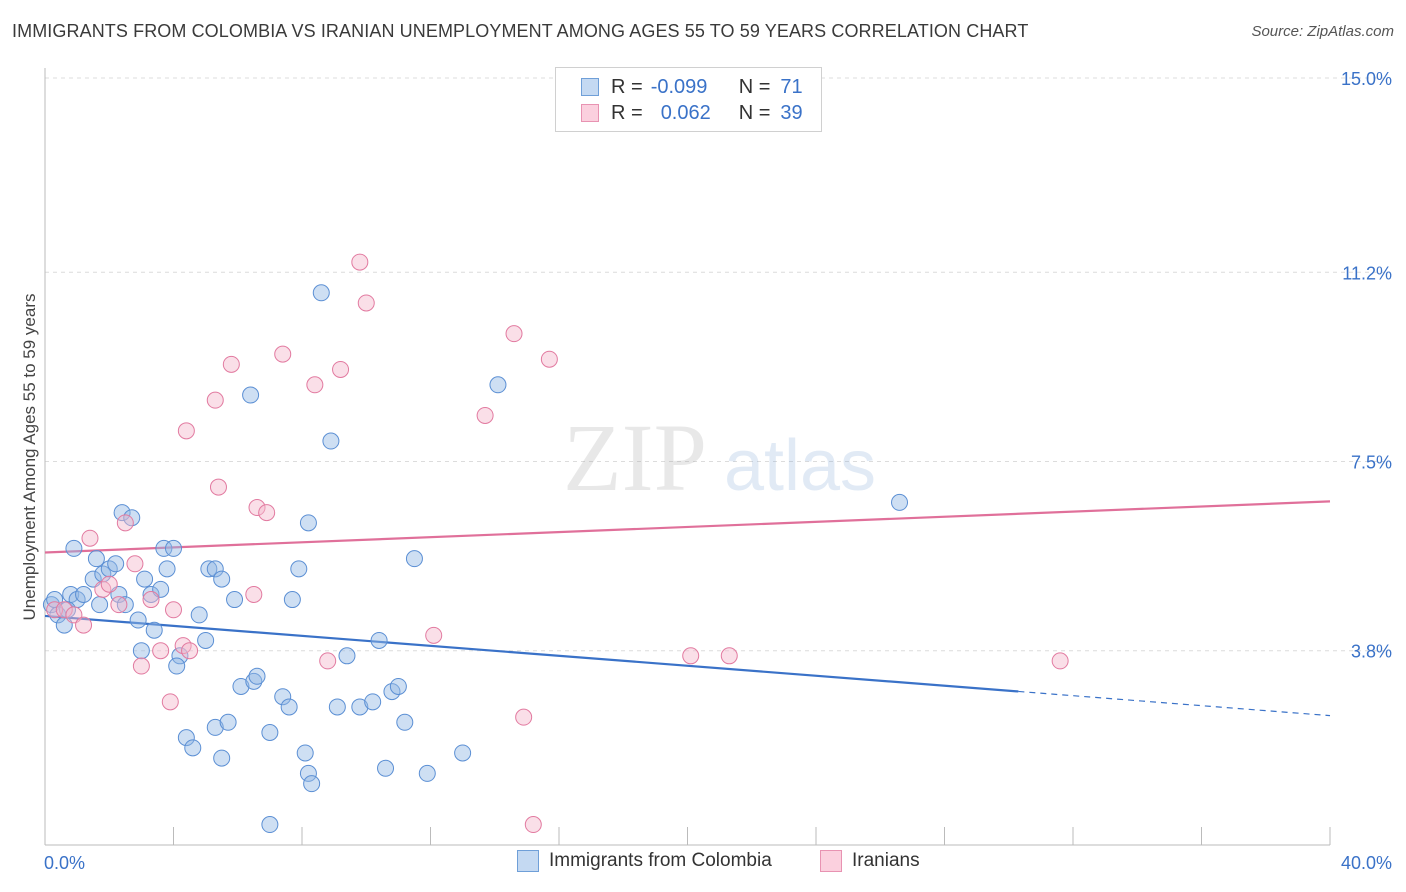  What do you see at coordinates (1366, 863) in the screenshot?
I see `x-tick-label: 40.0%` at bounding box center [1366, 863].